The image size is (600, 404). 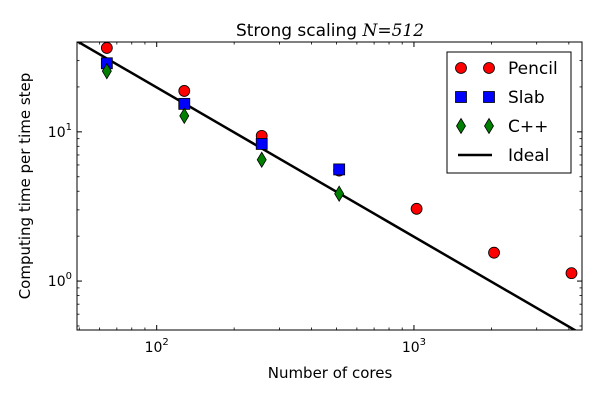 I want to click on legend-entry-ideal: Ideal, so click(x=503, y=156).